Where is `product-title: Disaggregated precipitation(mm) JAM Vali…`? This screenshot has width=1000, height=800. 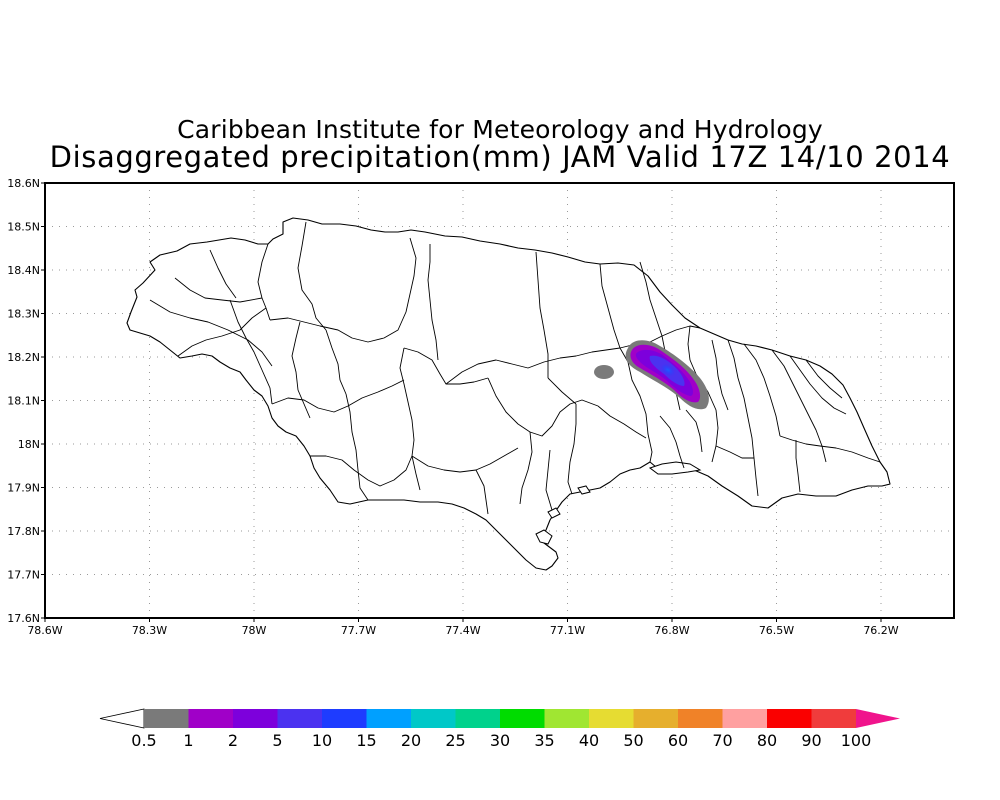
product-title: Disaggregated precipitation(mm) JAM Vali… is located at coordinates (500, 157).